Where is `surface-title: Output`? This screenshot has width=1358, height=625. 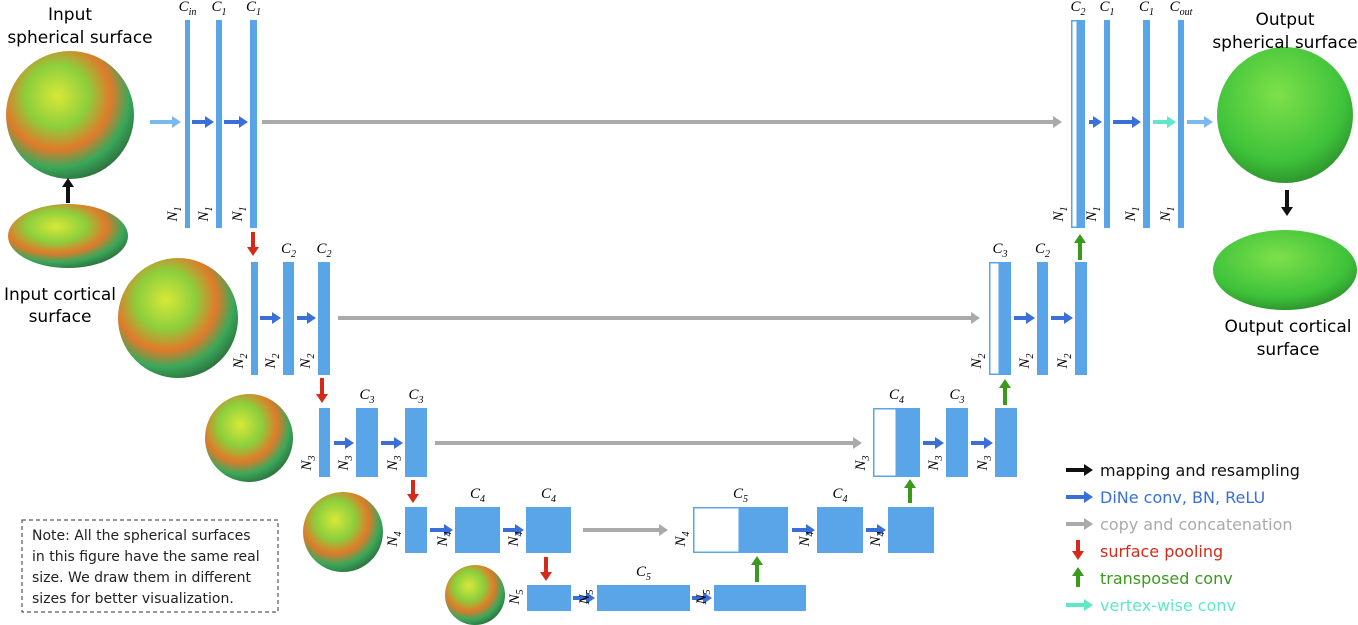 surface-title: Output is located at coordinates (1284, 20).